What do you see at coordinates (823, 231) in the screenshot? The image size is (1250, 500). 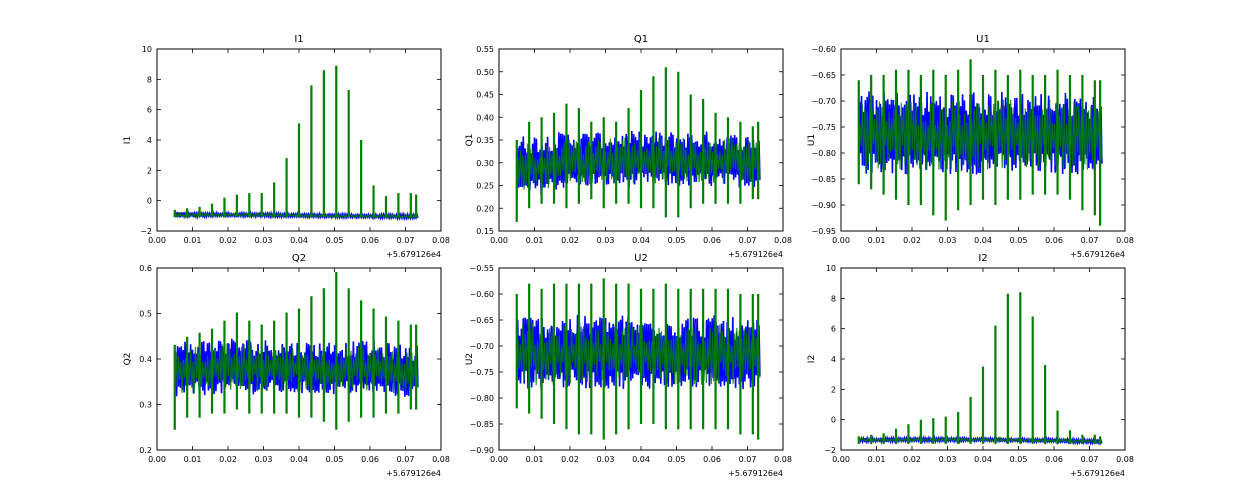 I see `y-tick-label: −0.95` at bounding box center [823, 231].